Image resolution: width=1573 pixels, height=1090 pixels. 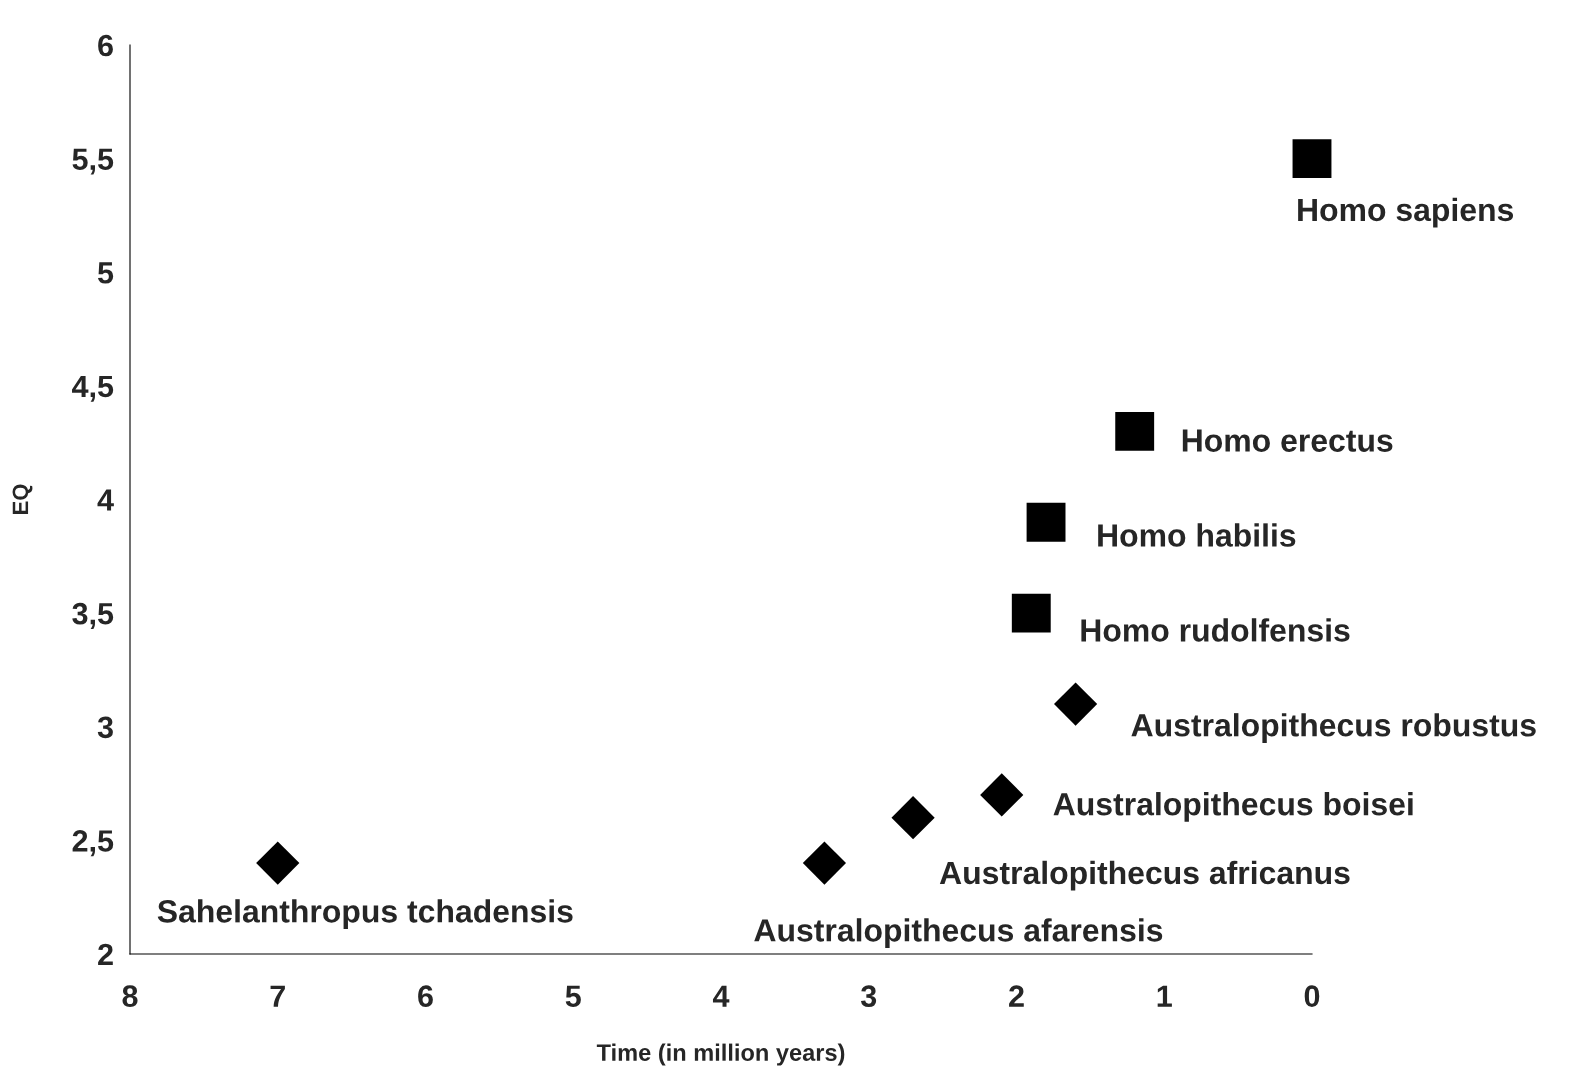 I want to click on annotation: Homo sapiens, so click(x=1406, y=212).